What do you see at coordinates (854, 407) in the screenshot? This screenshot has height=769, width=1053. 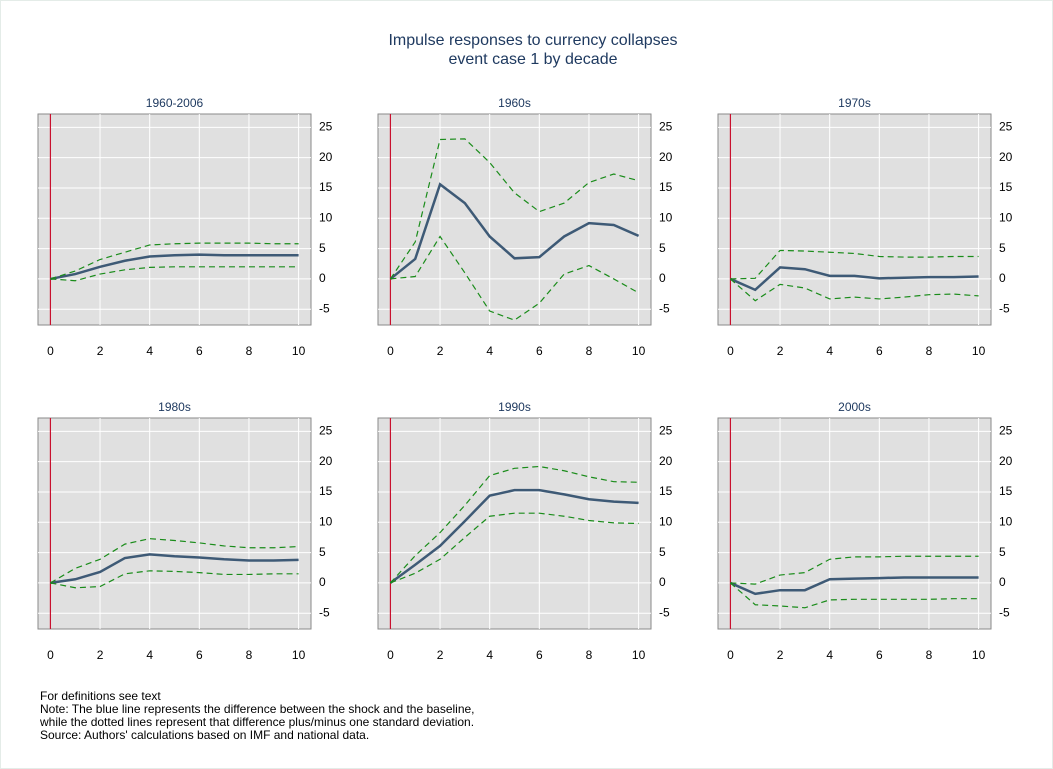 I see `panel-title: 2000s` at bounding box center [854, 407].